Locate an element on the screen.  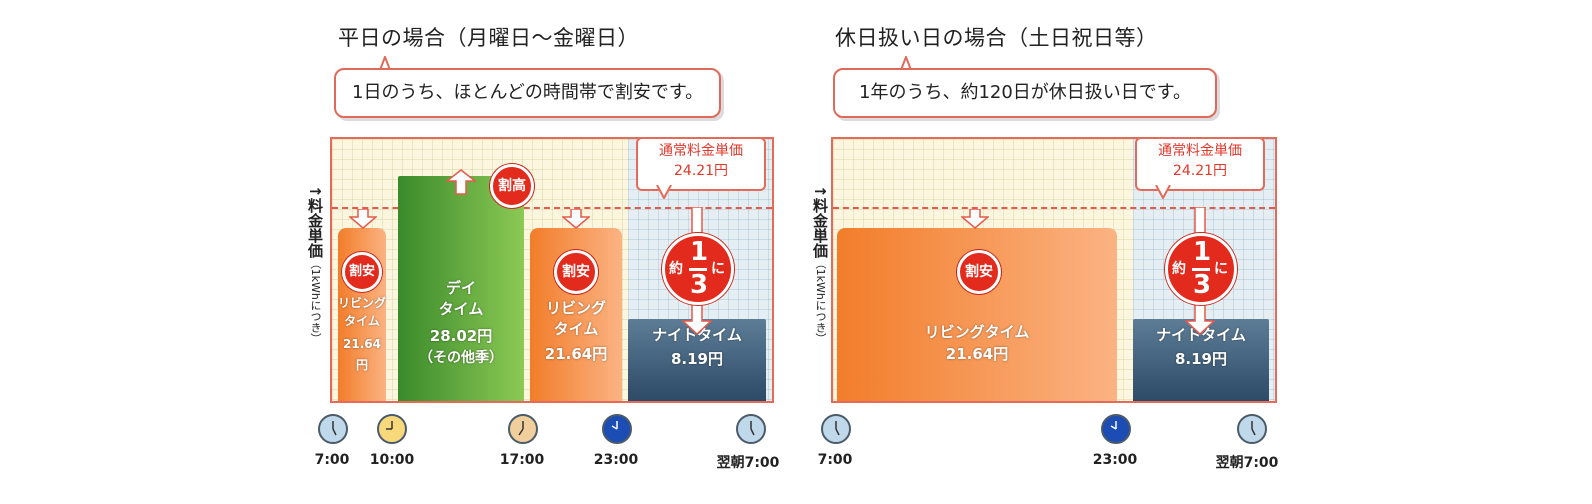
x-tick-label: 10:00 is located at coordinates (392, 460).